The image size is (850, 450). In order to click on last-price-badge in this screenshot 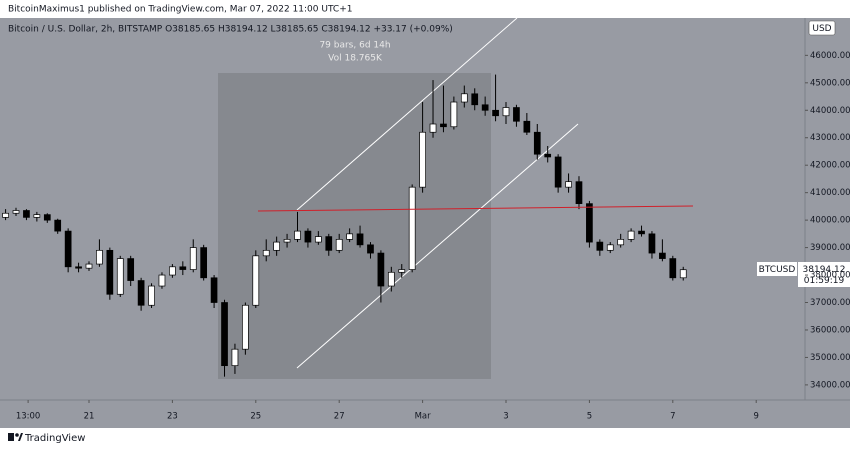, I will do `click(824, 274)`.